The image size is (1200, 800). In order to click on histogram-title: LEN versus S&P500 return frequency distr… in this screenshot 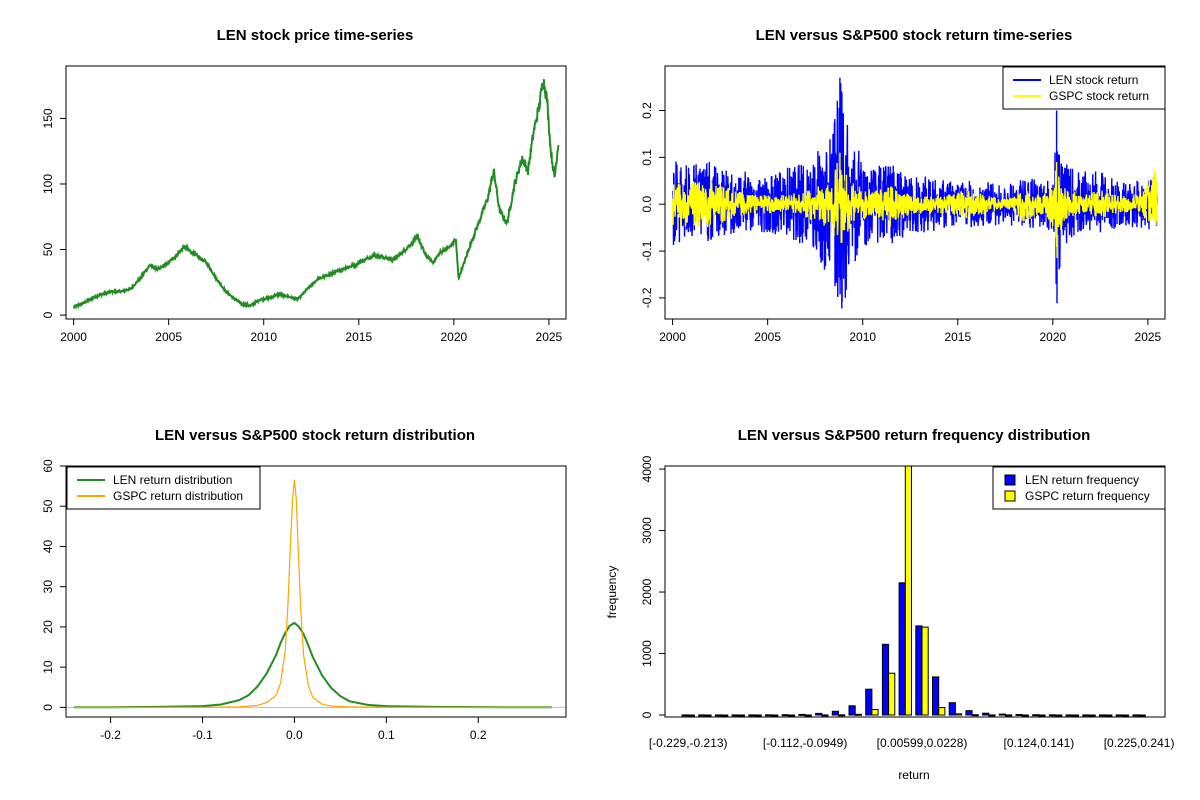, I will do `click(914, 435)`.